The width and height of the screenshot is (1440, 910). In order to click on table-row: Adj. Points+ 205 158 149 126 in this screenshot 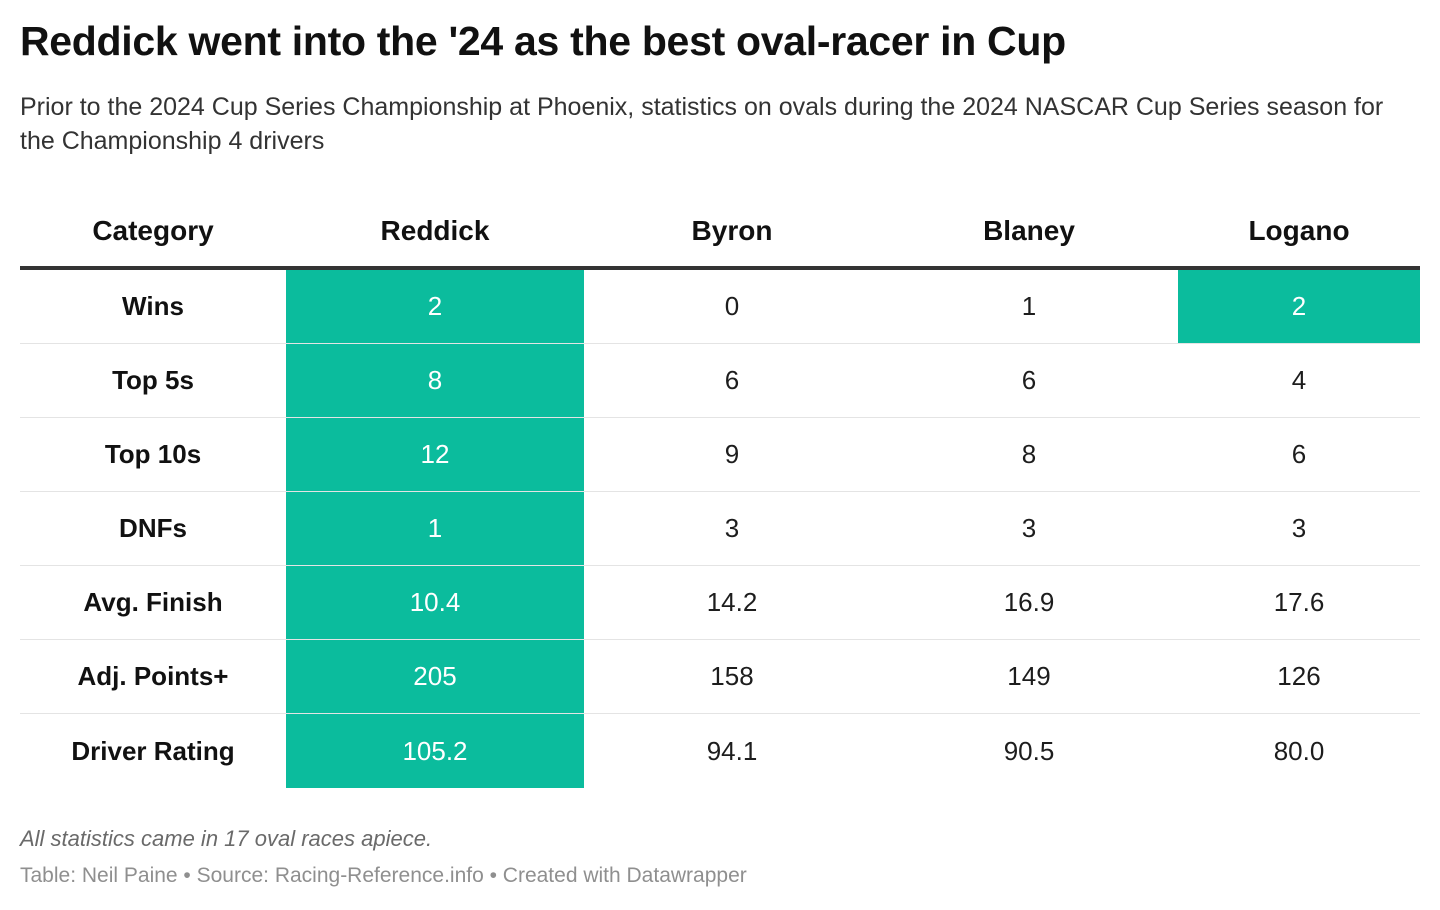, I will do `click(720, 677)`.